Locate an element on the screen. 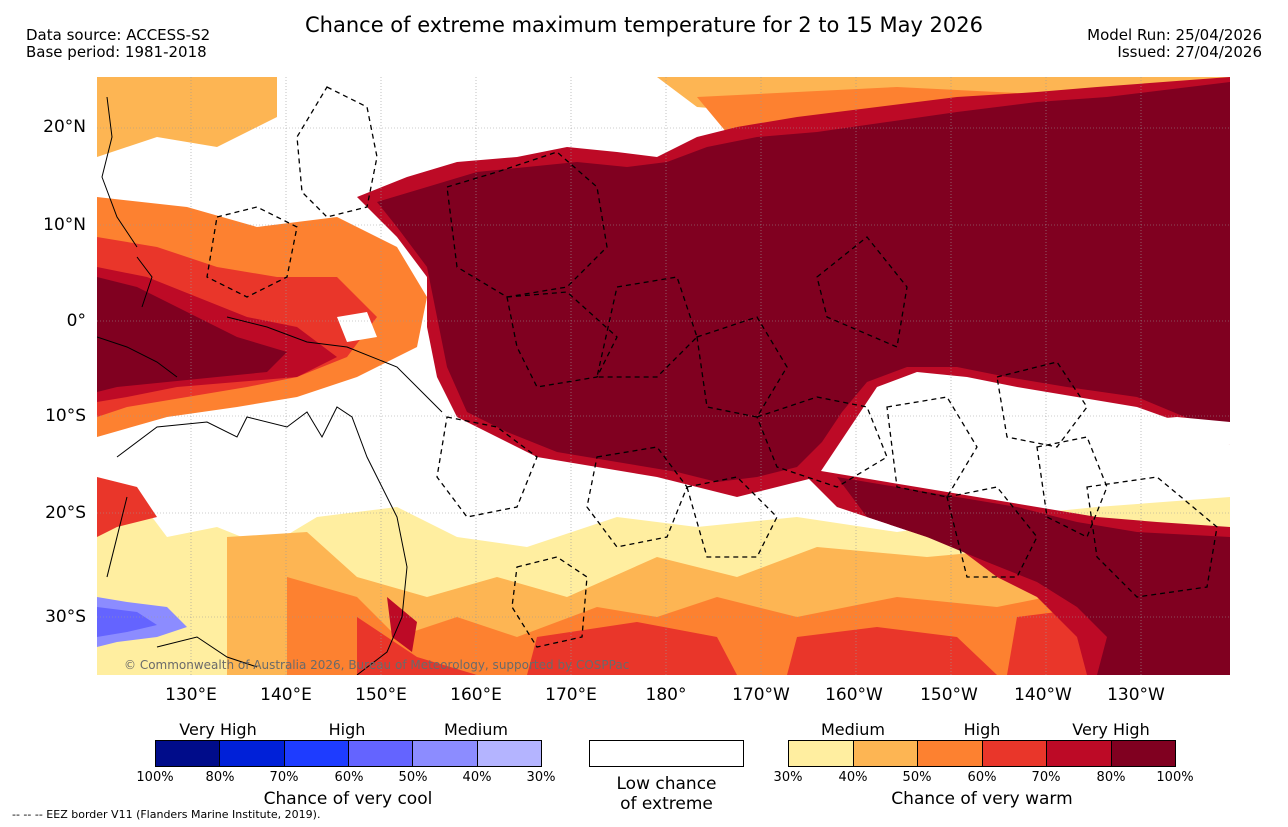 The width and height of the screenshot is (1288, 827). legend-warm-tick: 40% is located at coordinates (853, 777).